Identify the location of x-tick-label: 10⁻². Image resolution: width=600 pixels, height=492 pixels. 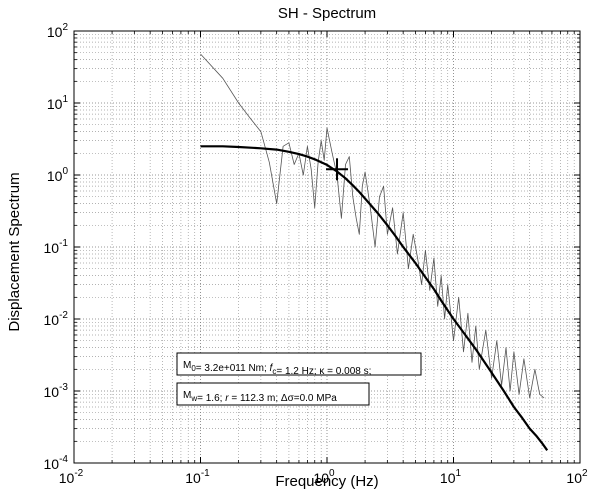
(71, 477).